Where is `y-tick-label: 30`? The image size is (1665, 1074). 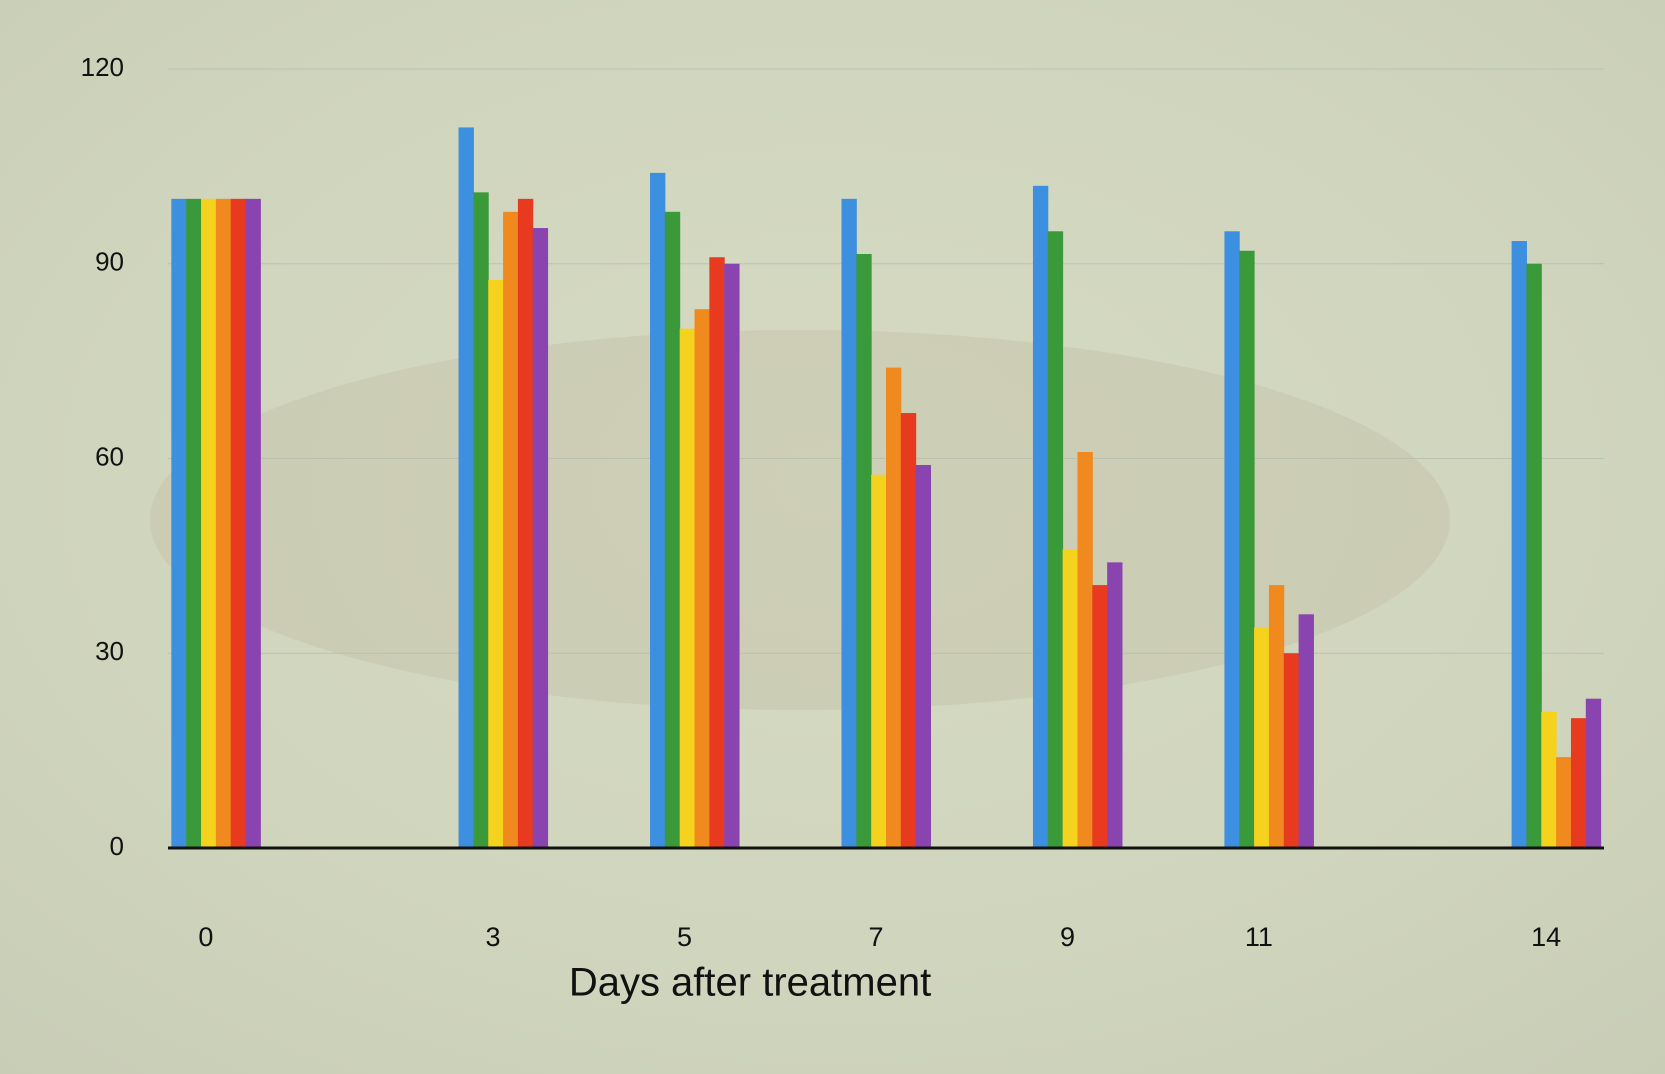 y-tick-label: 30 is located at coordinates (109, 651).